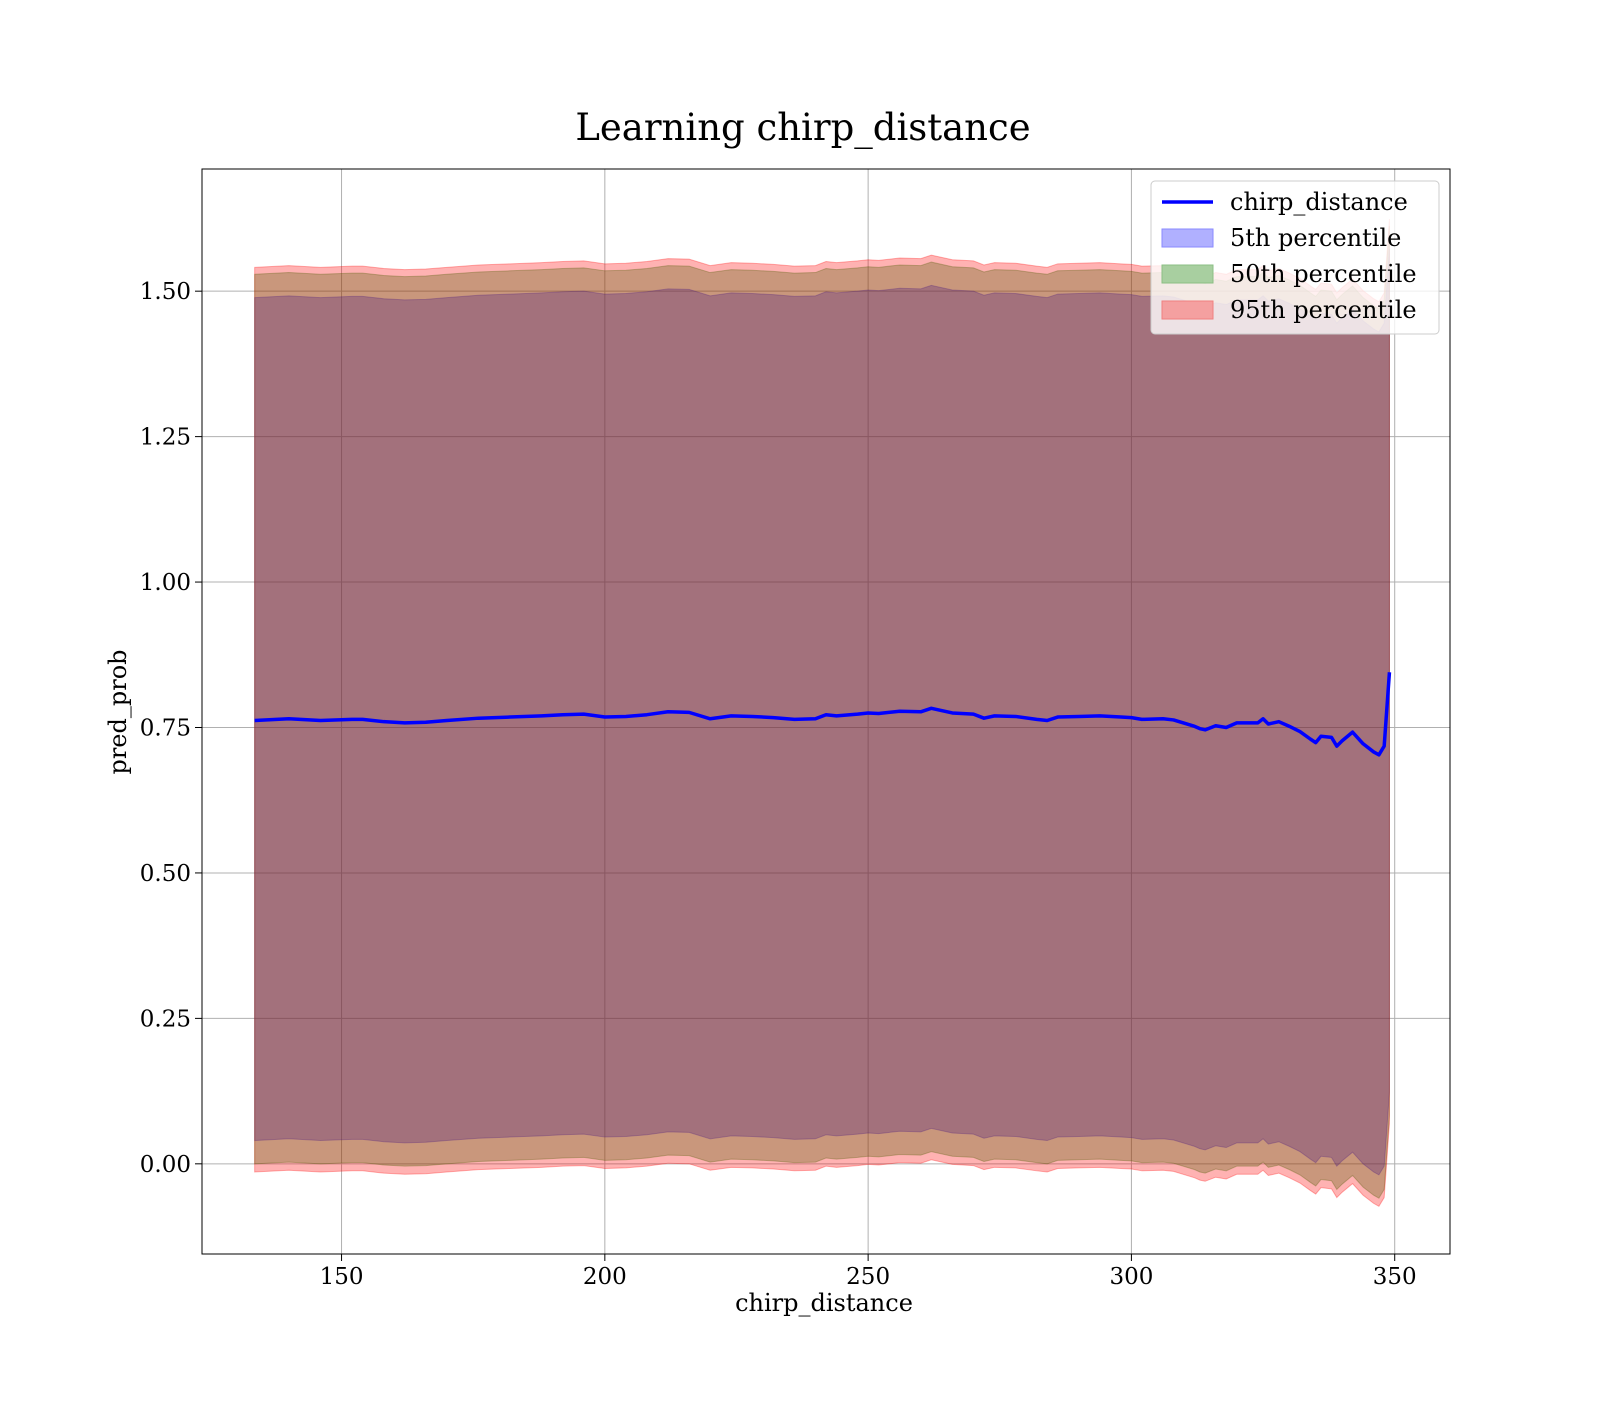  What do you see at coordinates (605, 1277) in the screenshot?
I see `x-tick-label: 200` at bounding box center [605, 1277].